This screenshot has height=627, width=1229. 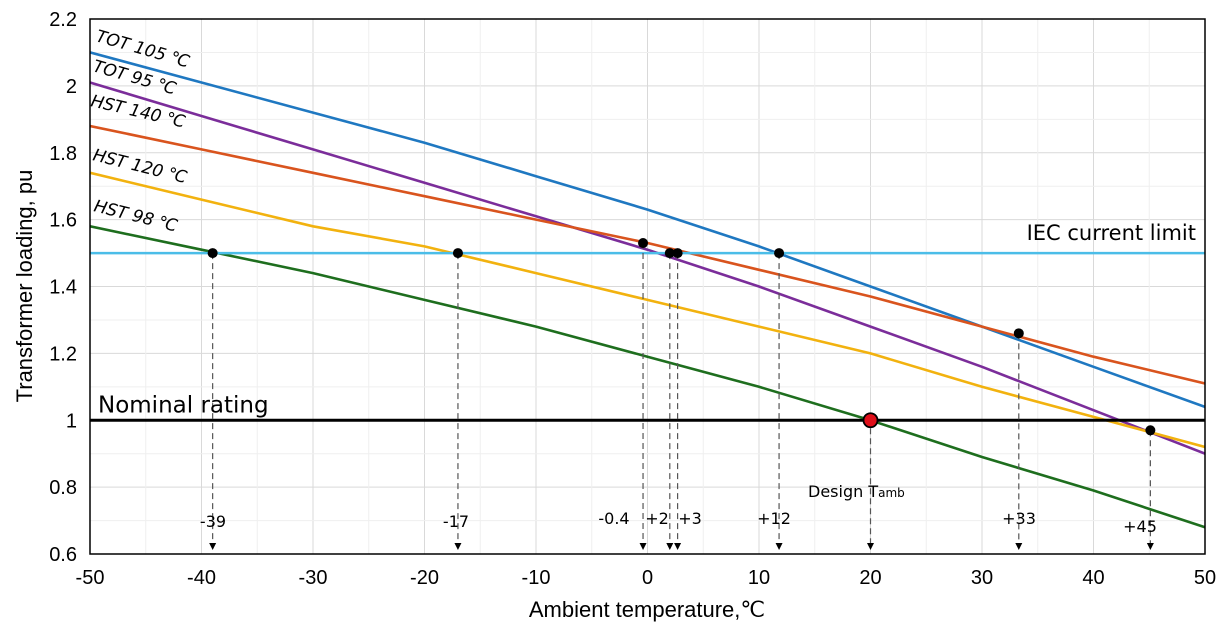 I want to click on x-tick-label: 30, so click(x=982, y=578).